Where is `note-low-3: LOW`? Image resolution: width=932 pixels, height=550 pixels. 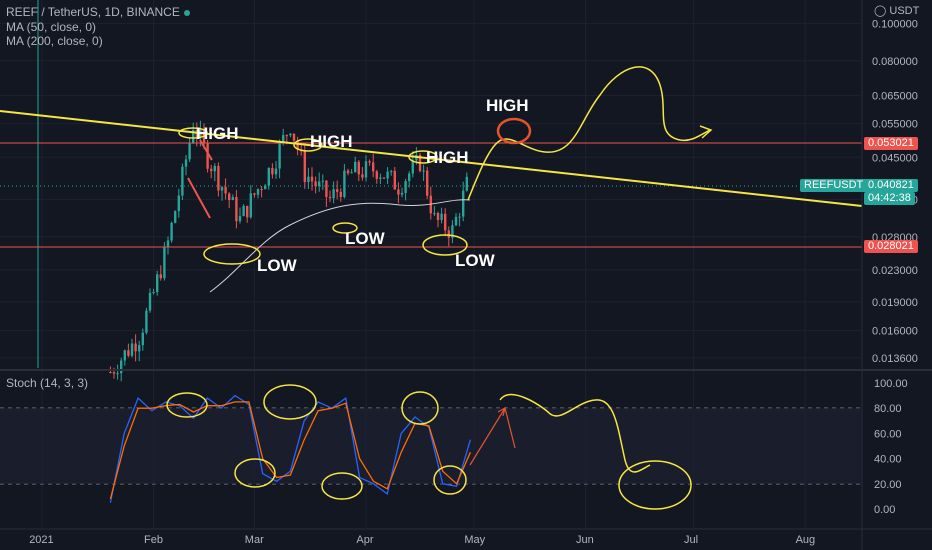 note-low-3: LOW is located at coordinates (475, 260).